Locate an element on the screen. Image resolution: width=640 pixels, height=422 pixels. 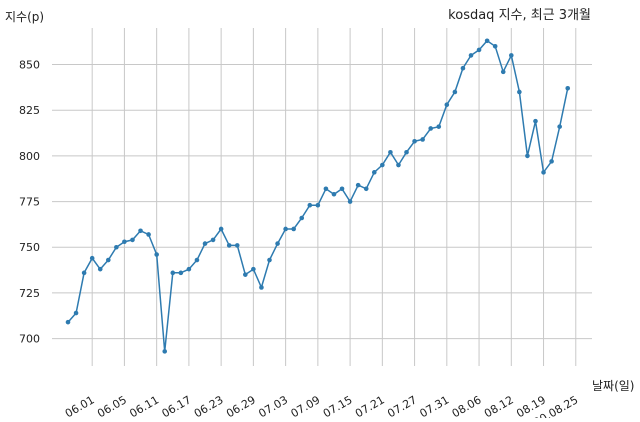
x-tick-label: 06.05 is located at coordinates (112, 405).